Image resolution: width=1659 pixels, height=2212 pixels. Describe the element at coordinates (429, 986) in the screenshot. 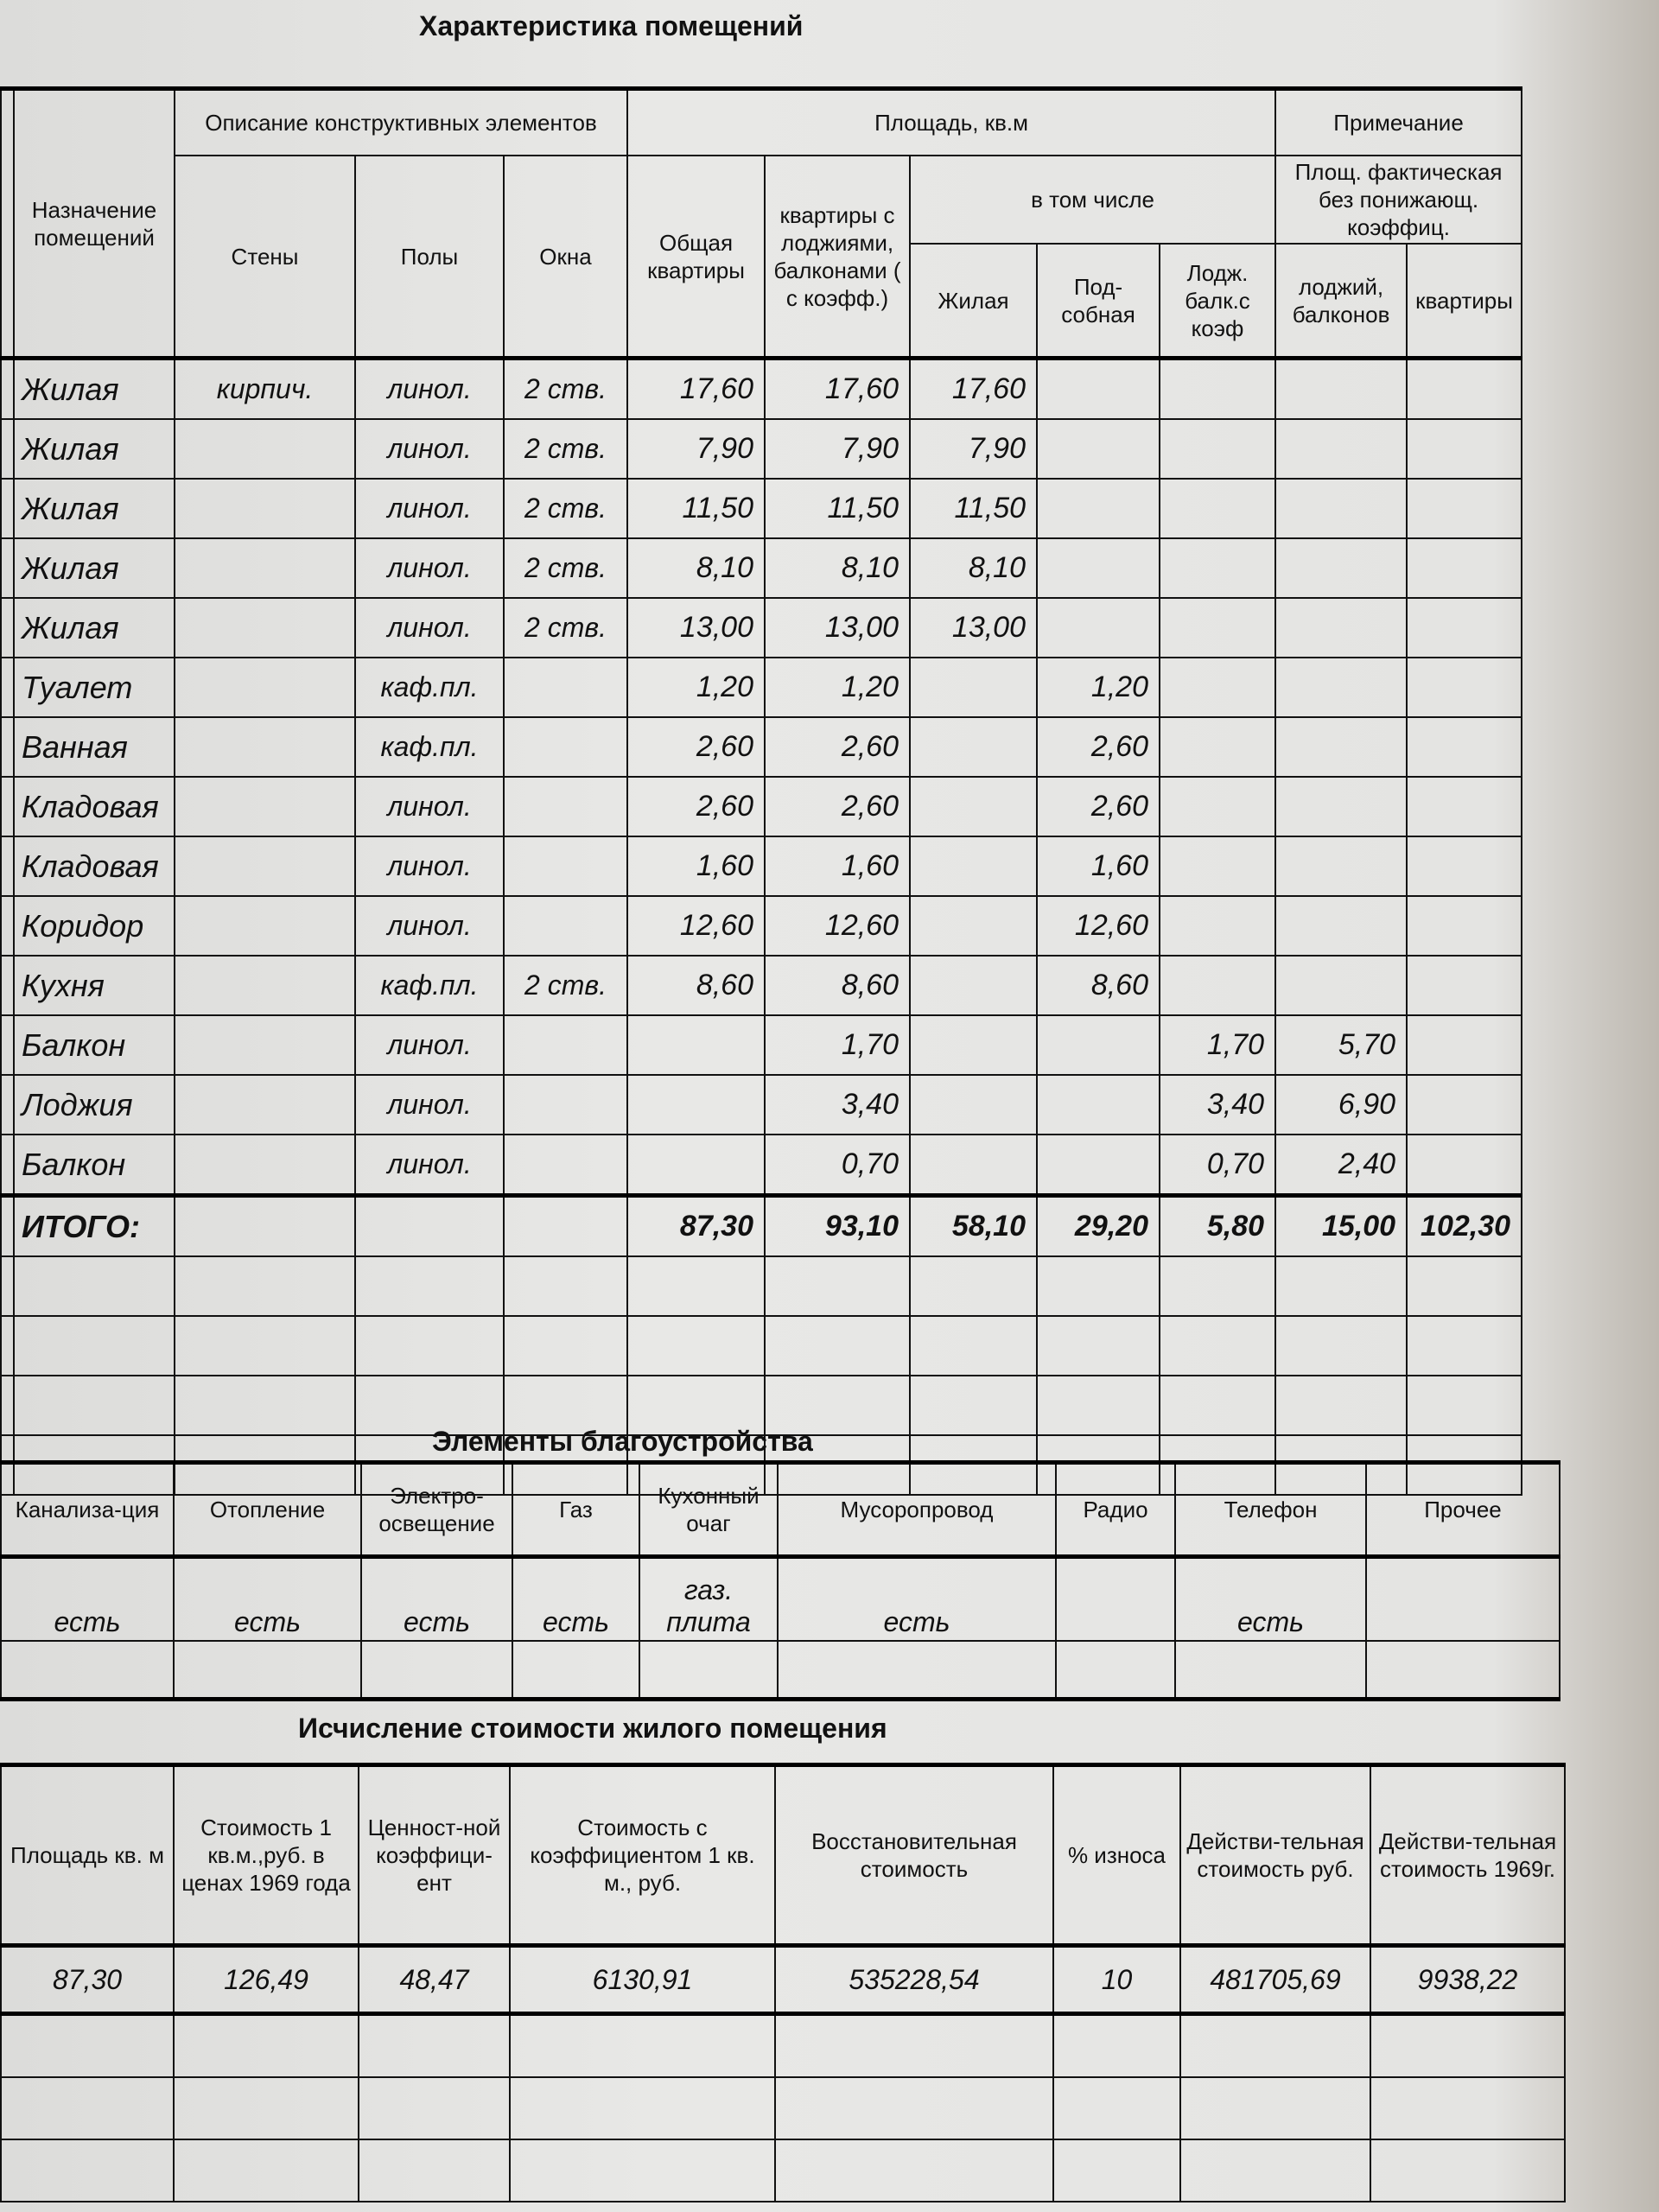

I see `floors-cell: каф.пл.` at that location.